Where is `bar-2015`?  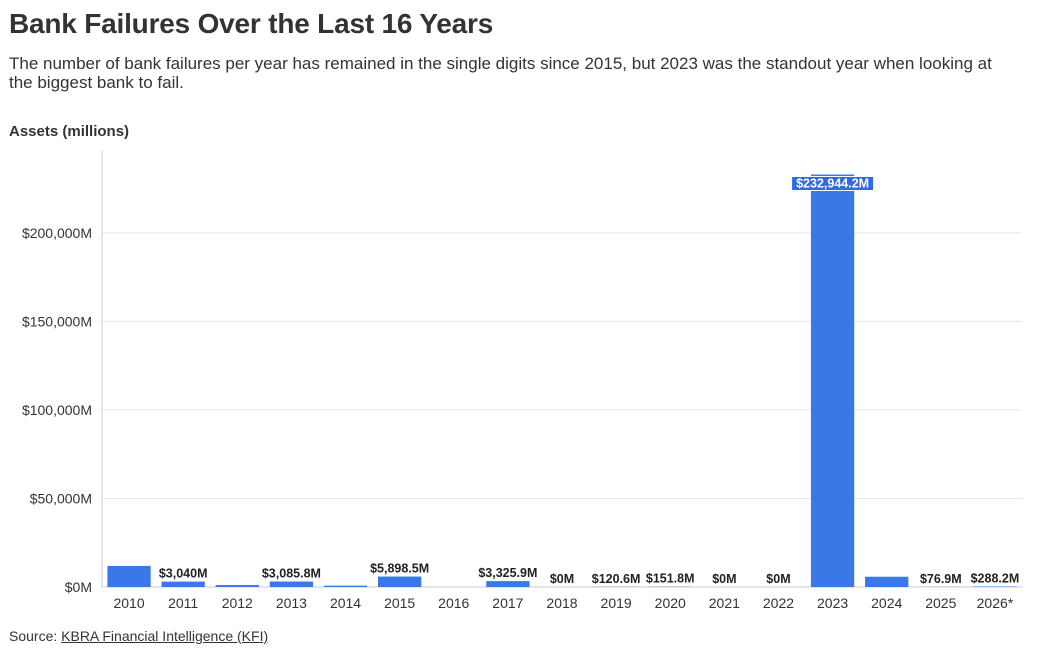
bar-2015 is located at coordinates (400, 581).